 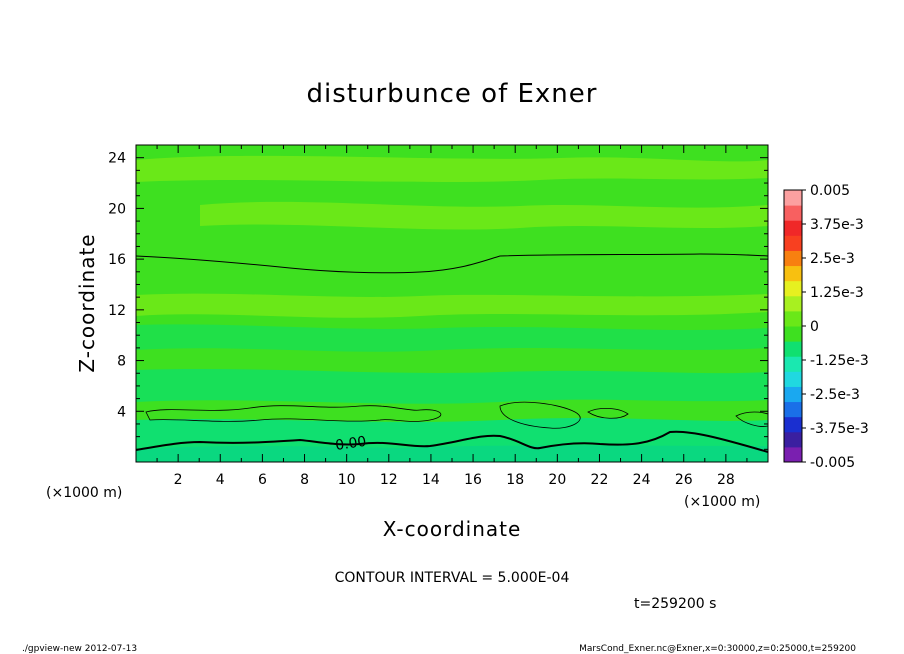 I want to click on colorbar-label: 0, so click(x=814, y=327).